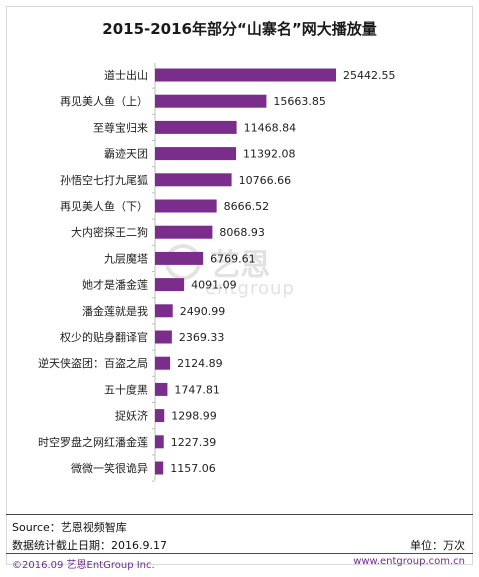 This screenshot has height=577, width=479. I want to click on category-label: 时空罗盘之网红潘金莲, so click(93, 442).